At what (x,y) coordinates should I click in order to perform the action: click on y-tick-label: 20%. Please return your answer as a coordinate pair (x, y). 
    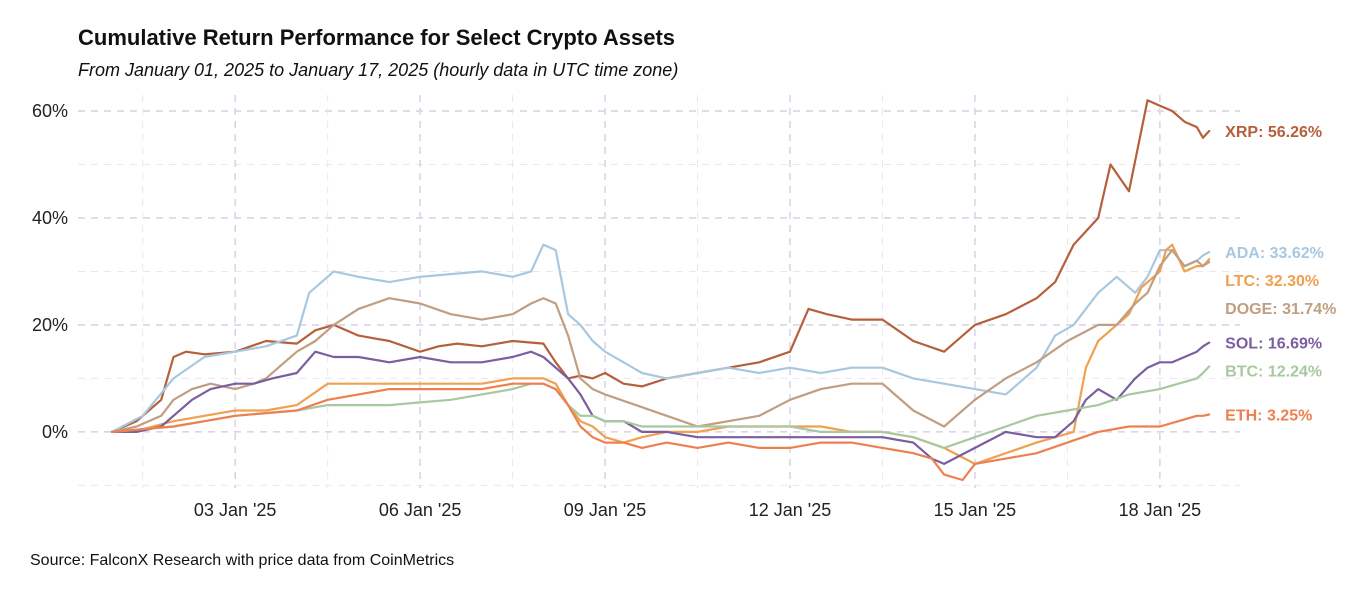
    Looking at the image, I should click on (50, 325).